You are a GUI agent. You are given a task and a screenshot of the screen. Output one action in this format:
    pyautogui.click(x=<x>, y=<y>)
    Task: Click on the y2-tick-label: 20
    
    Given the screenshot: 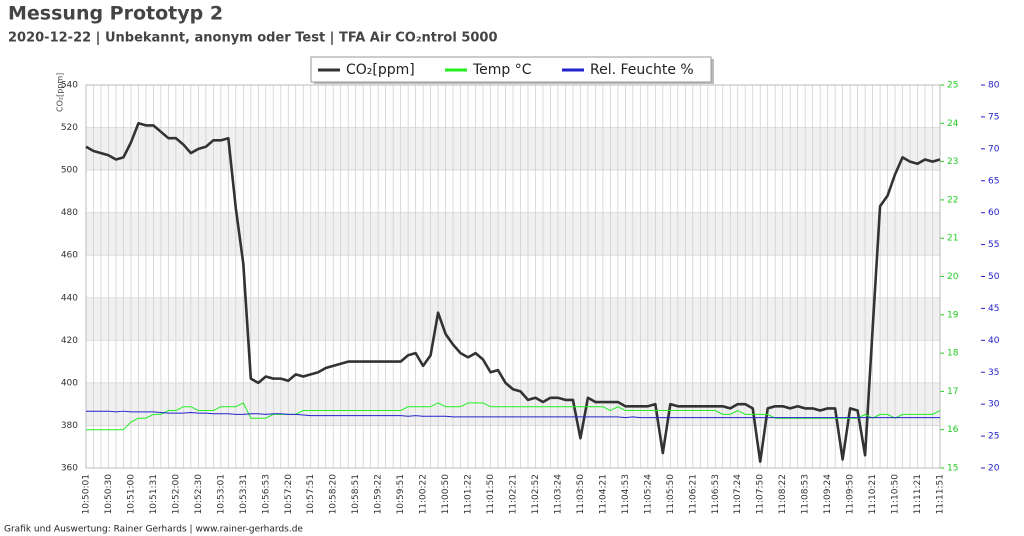 What is the action you would take?
    pyautogui.click(x=953, y=277)
    